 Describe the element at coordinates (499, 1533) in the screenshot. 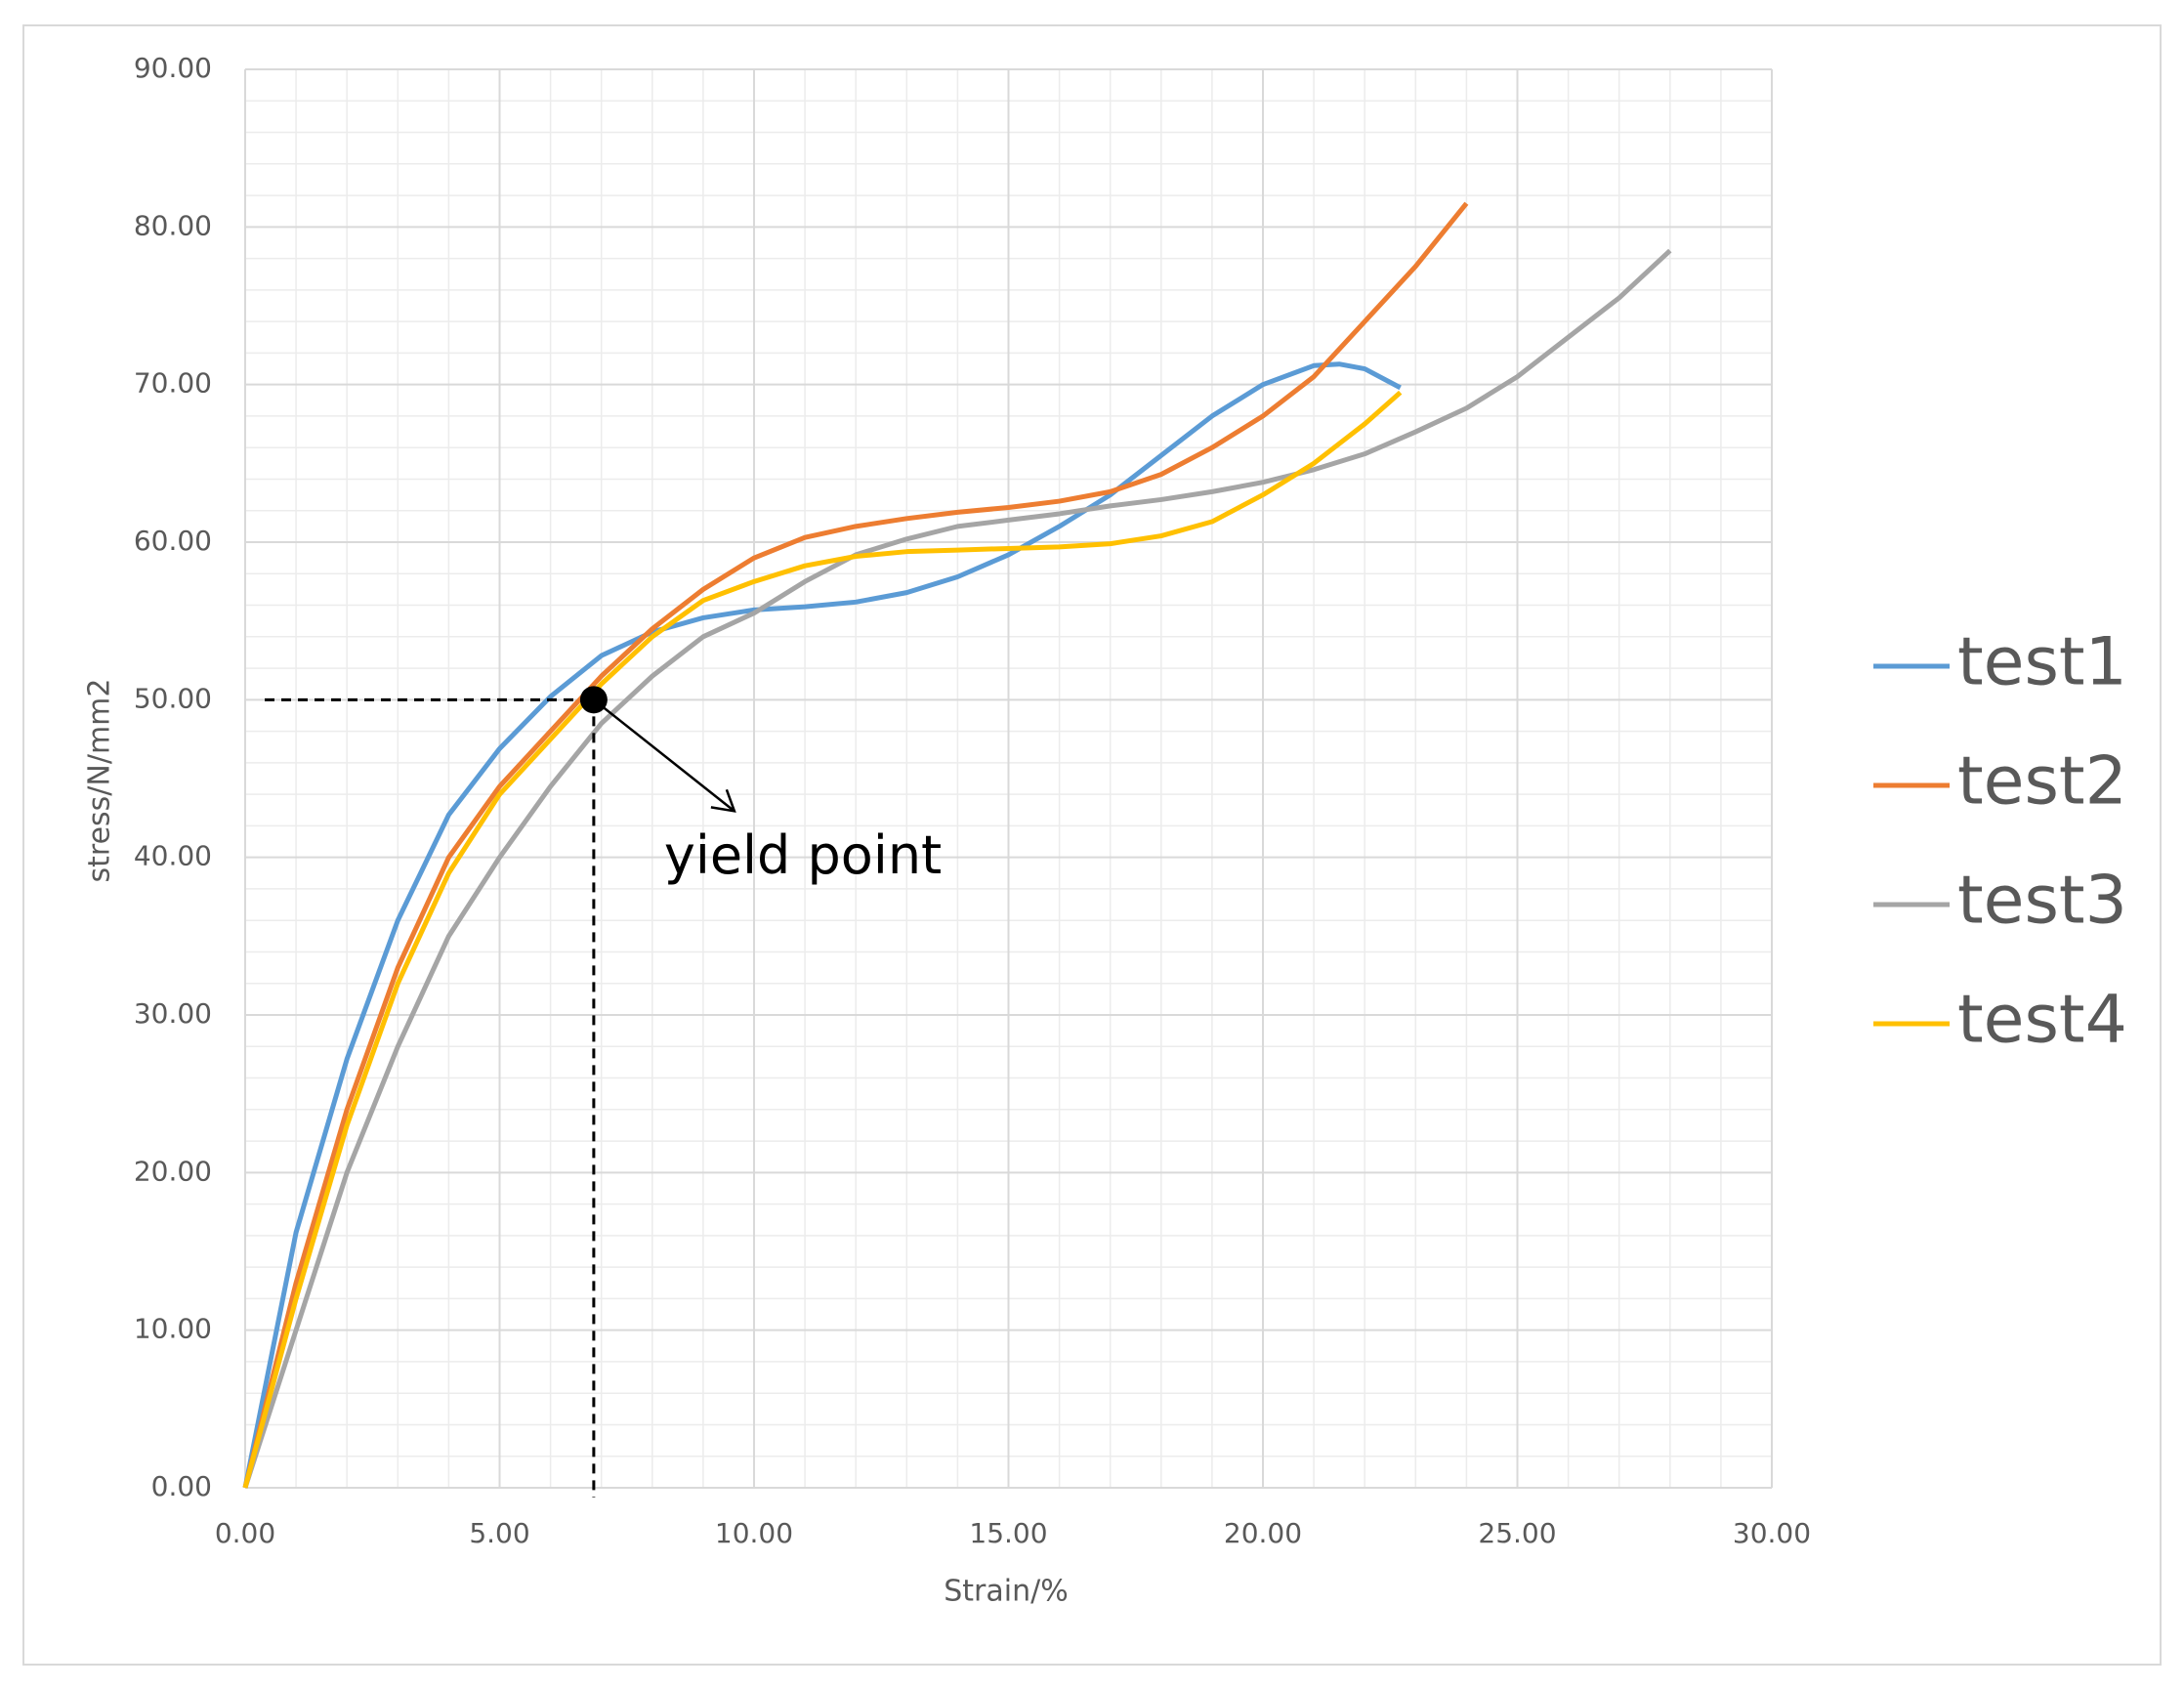

I see `x-tick-label: 5.00` at that location.